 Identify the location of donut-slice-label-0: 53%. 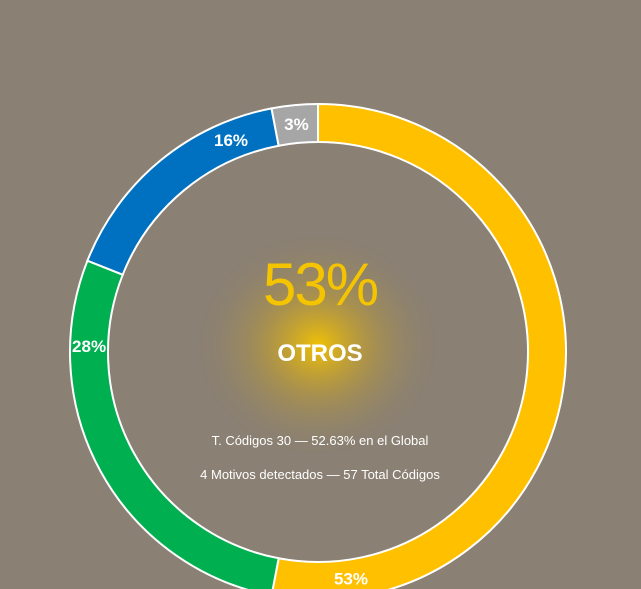
(351, 579).